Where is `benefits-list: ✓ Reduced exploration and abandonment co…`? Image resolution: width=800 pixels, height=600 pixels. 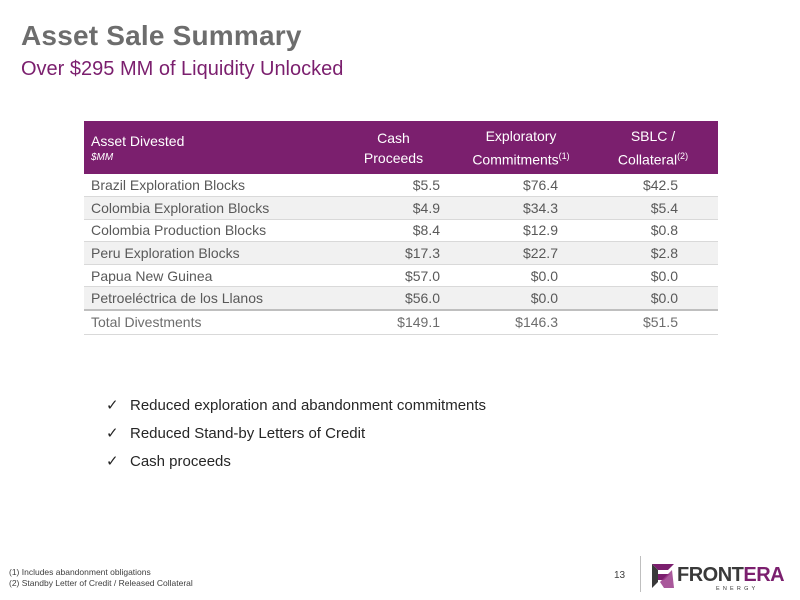 benefits-list: ✓ Reduced exploration and abandonment co… is located at coordinates (296, 433).